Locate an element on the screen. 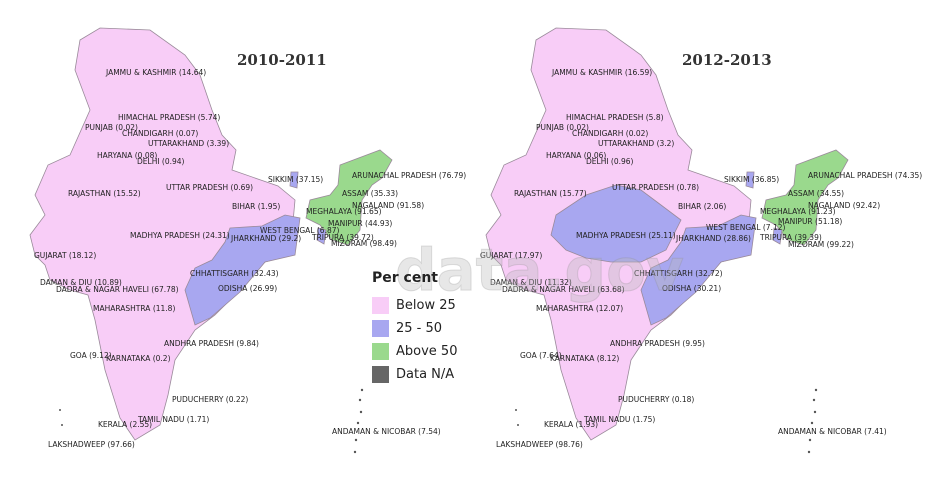  label-uk: UTTARAKHAND (3.2) is located at coordinates (636, 143).